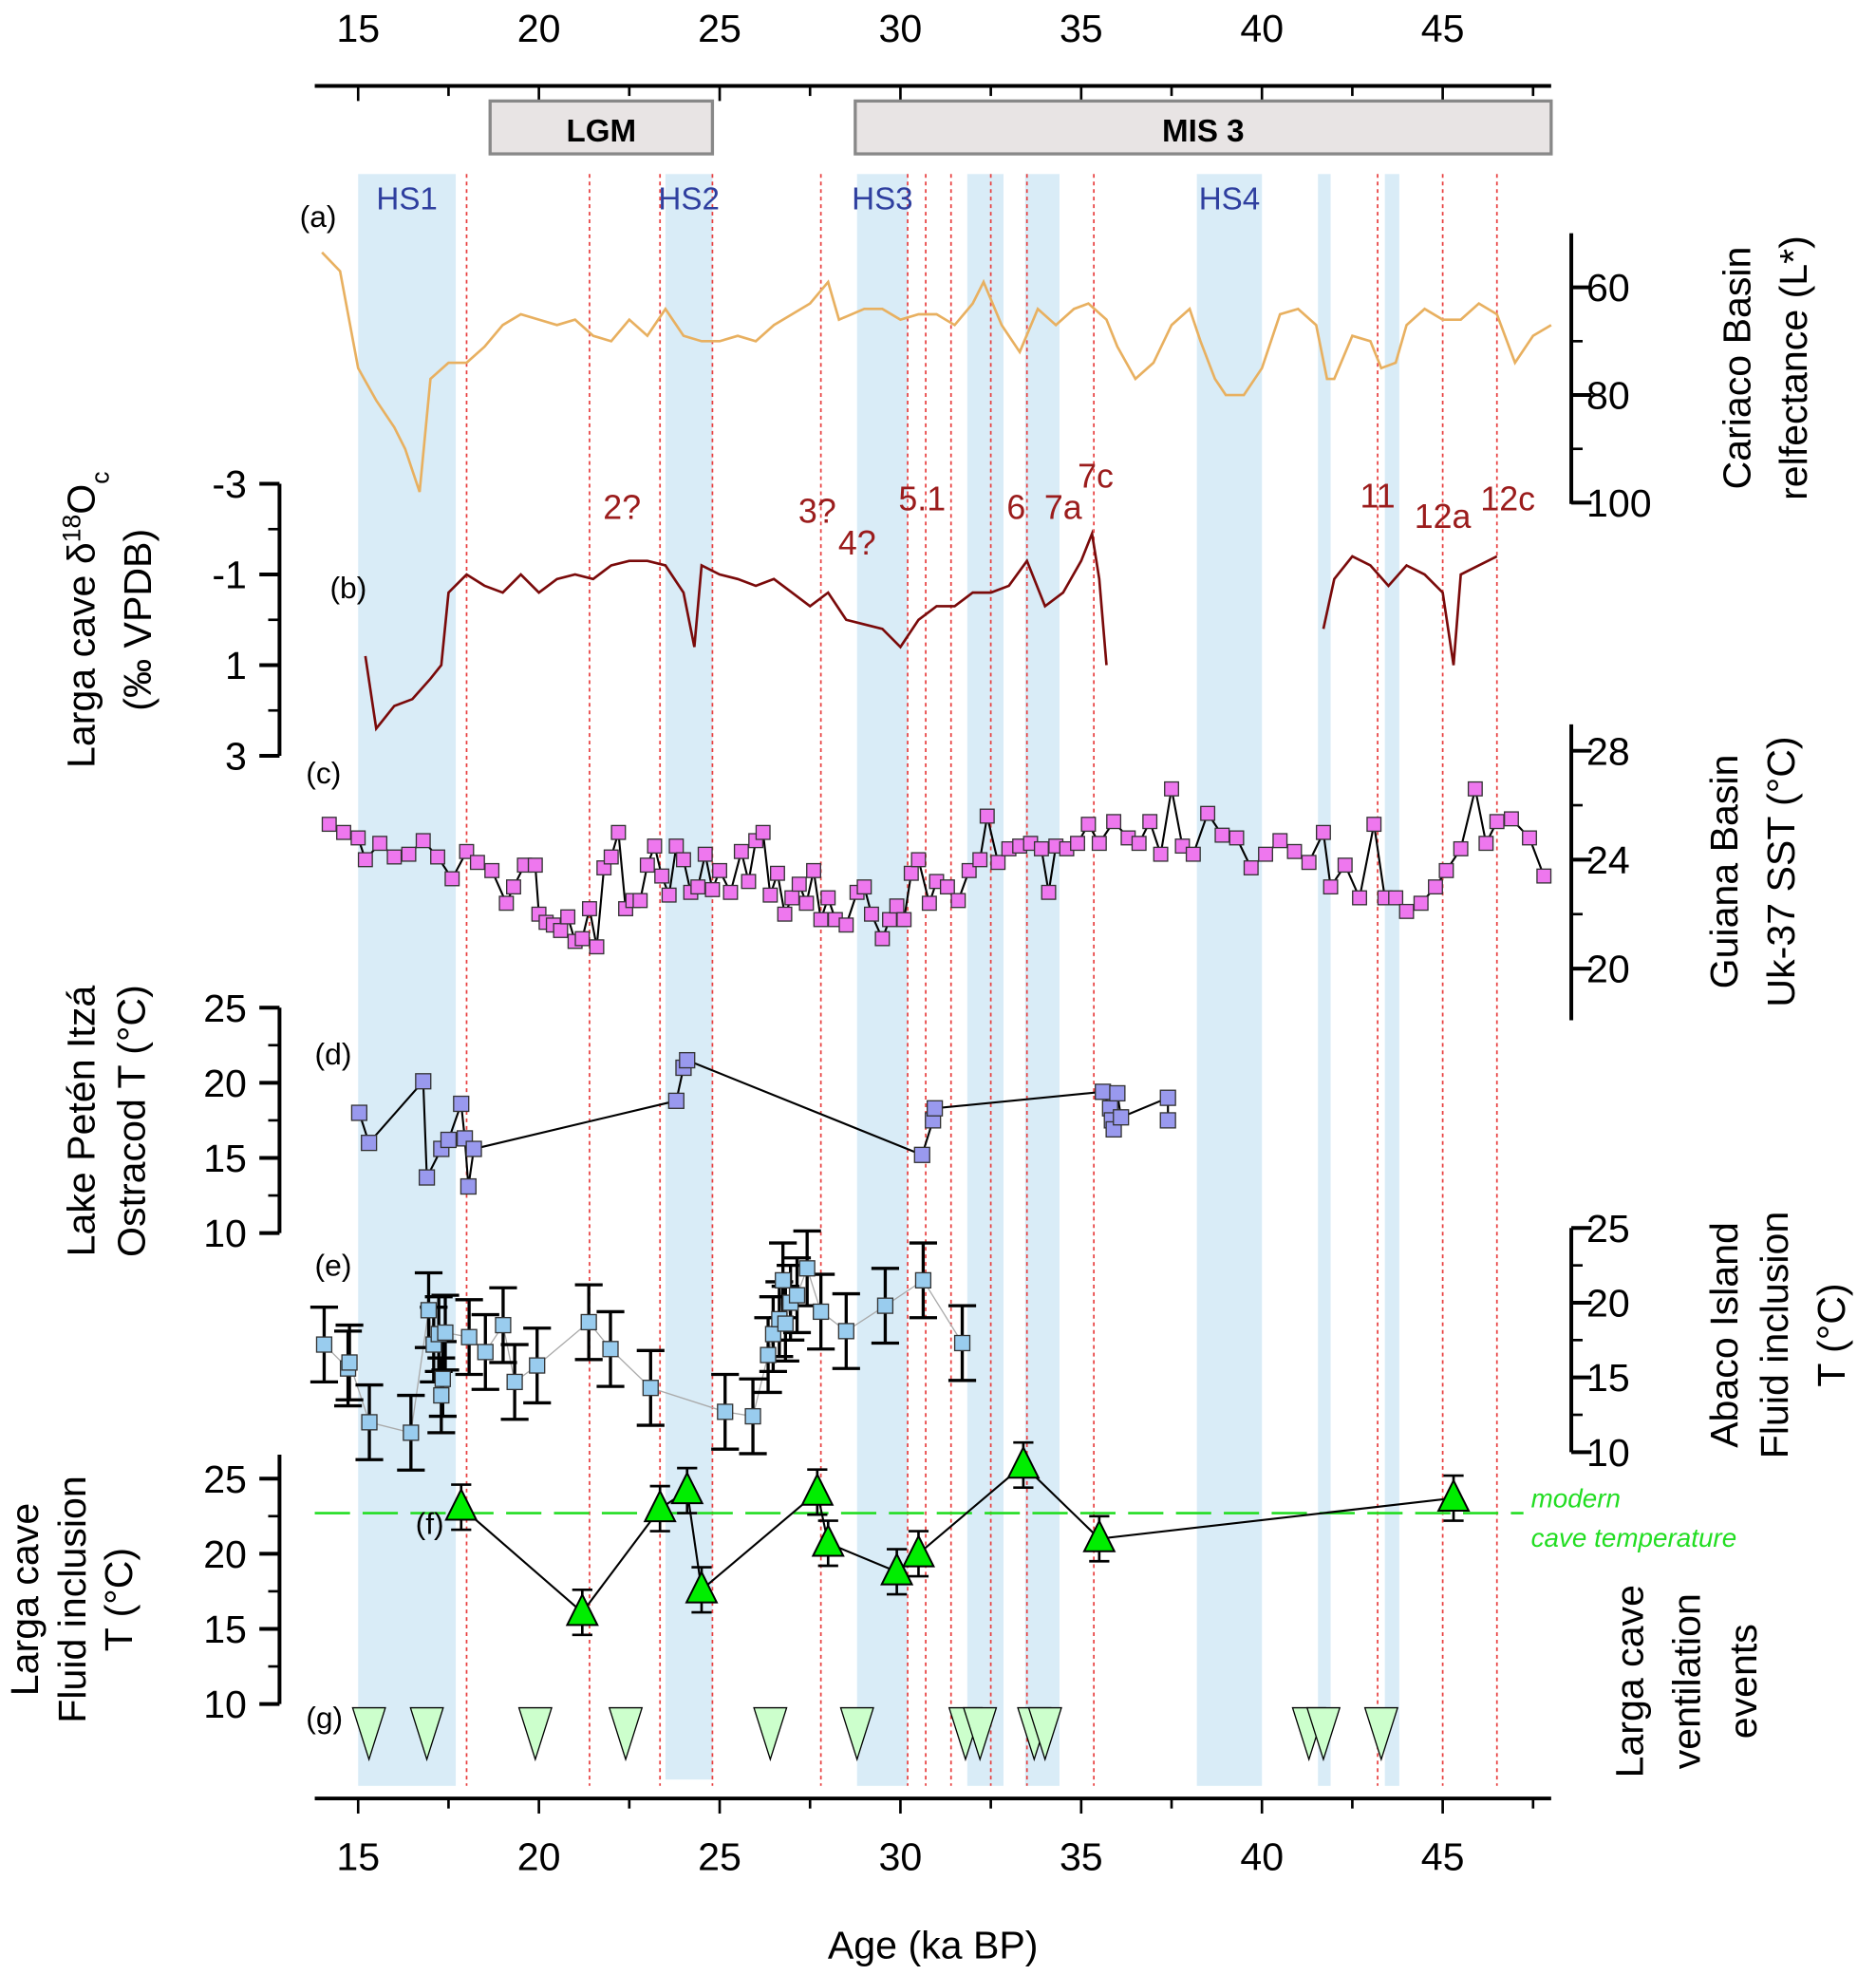  What do you see at coordinates (882, 198) in the screenshot?
I see `band-label: HS3` at bounding box center [882, 198].